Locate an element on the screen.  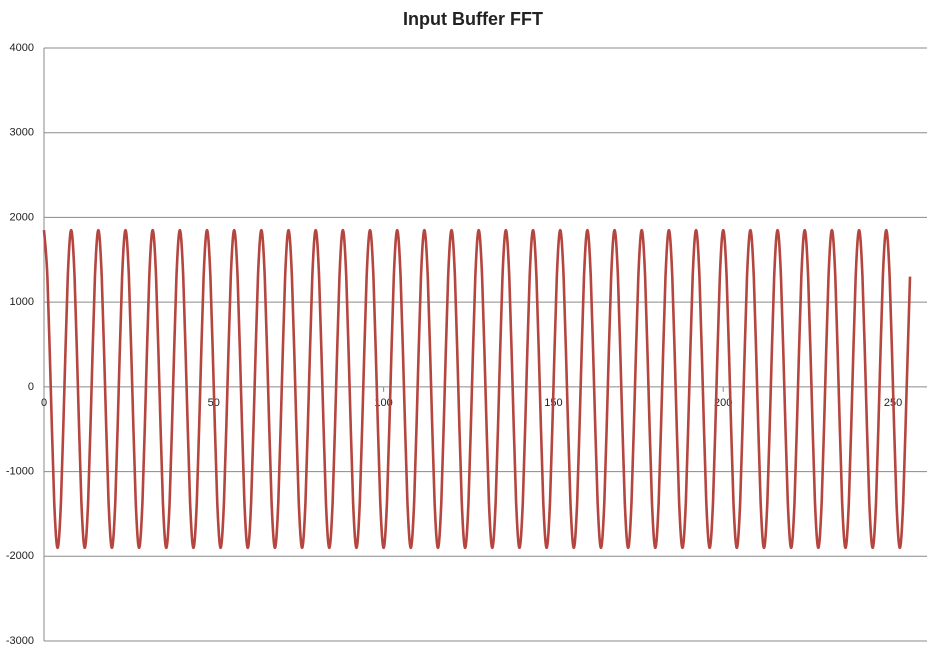
x-tick-label: 0 is located at coordinates (44, 403).